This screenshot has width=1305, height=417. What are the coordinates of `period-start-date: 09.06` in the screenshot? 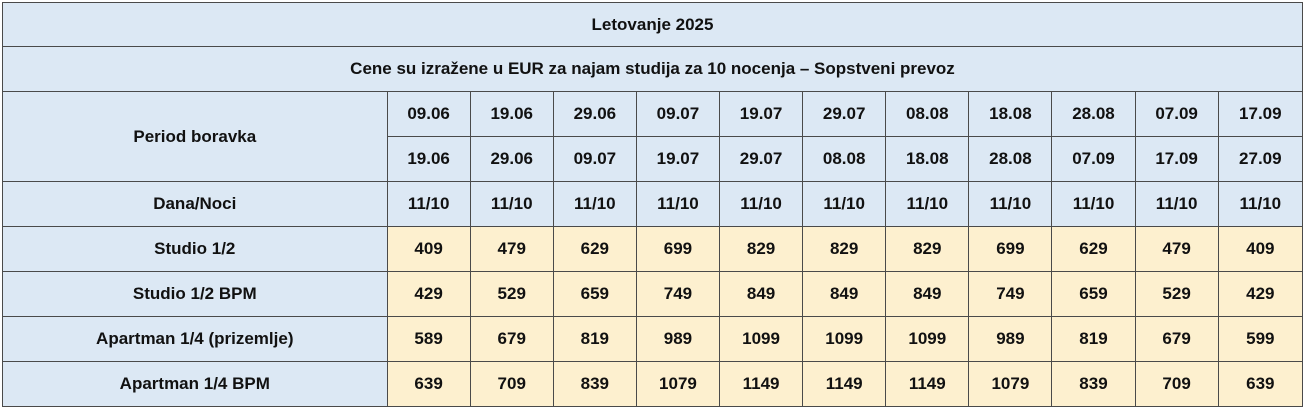 It's located at (428, 114).